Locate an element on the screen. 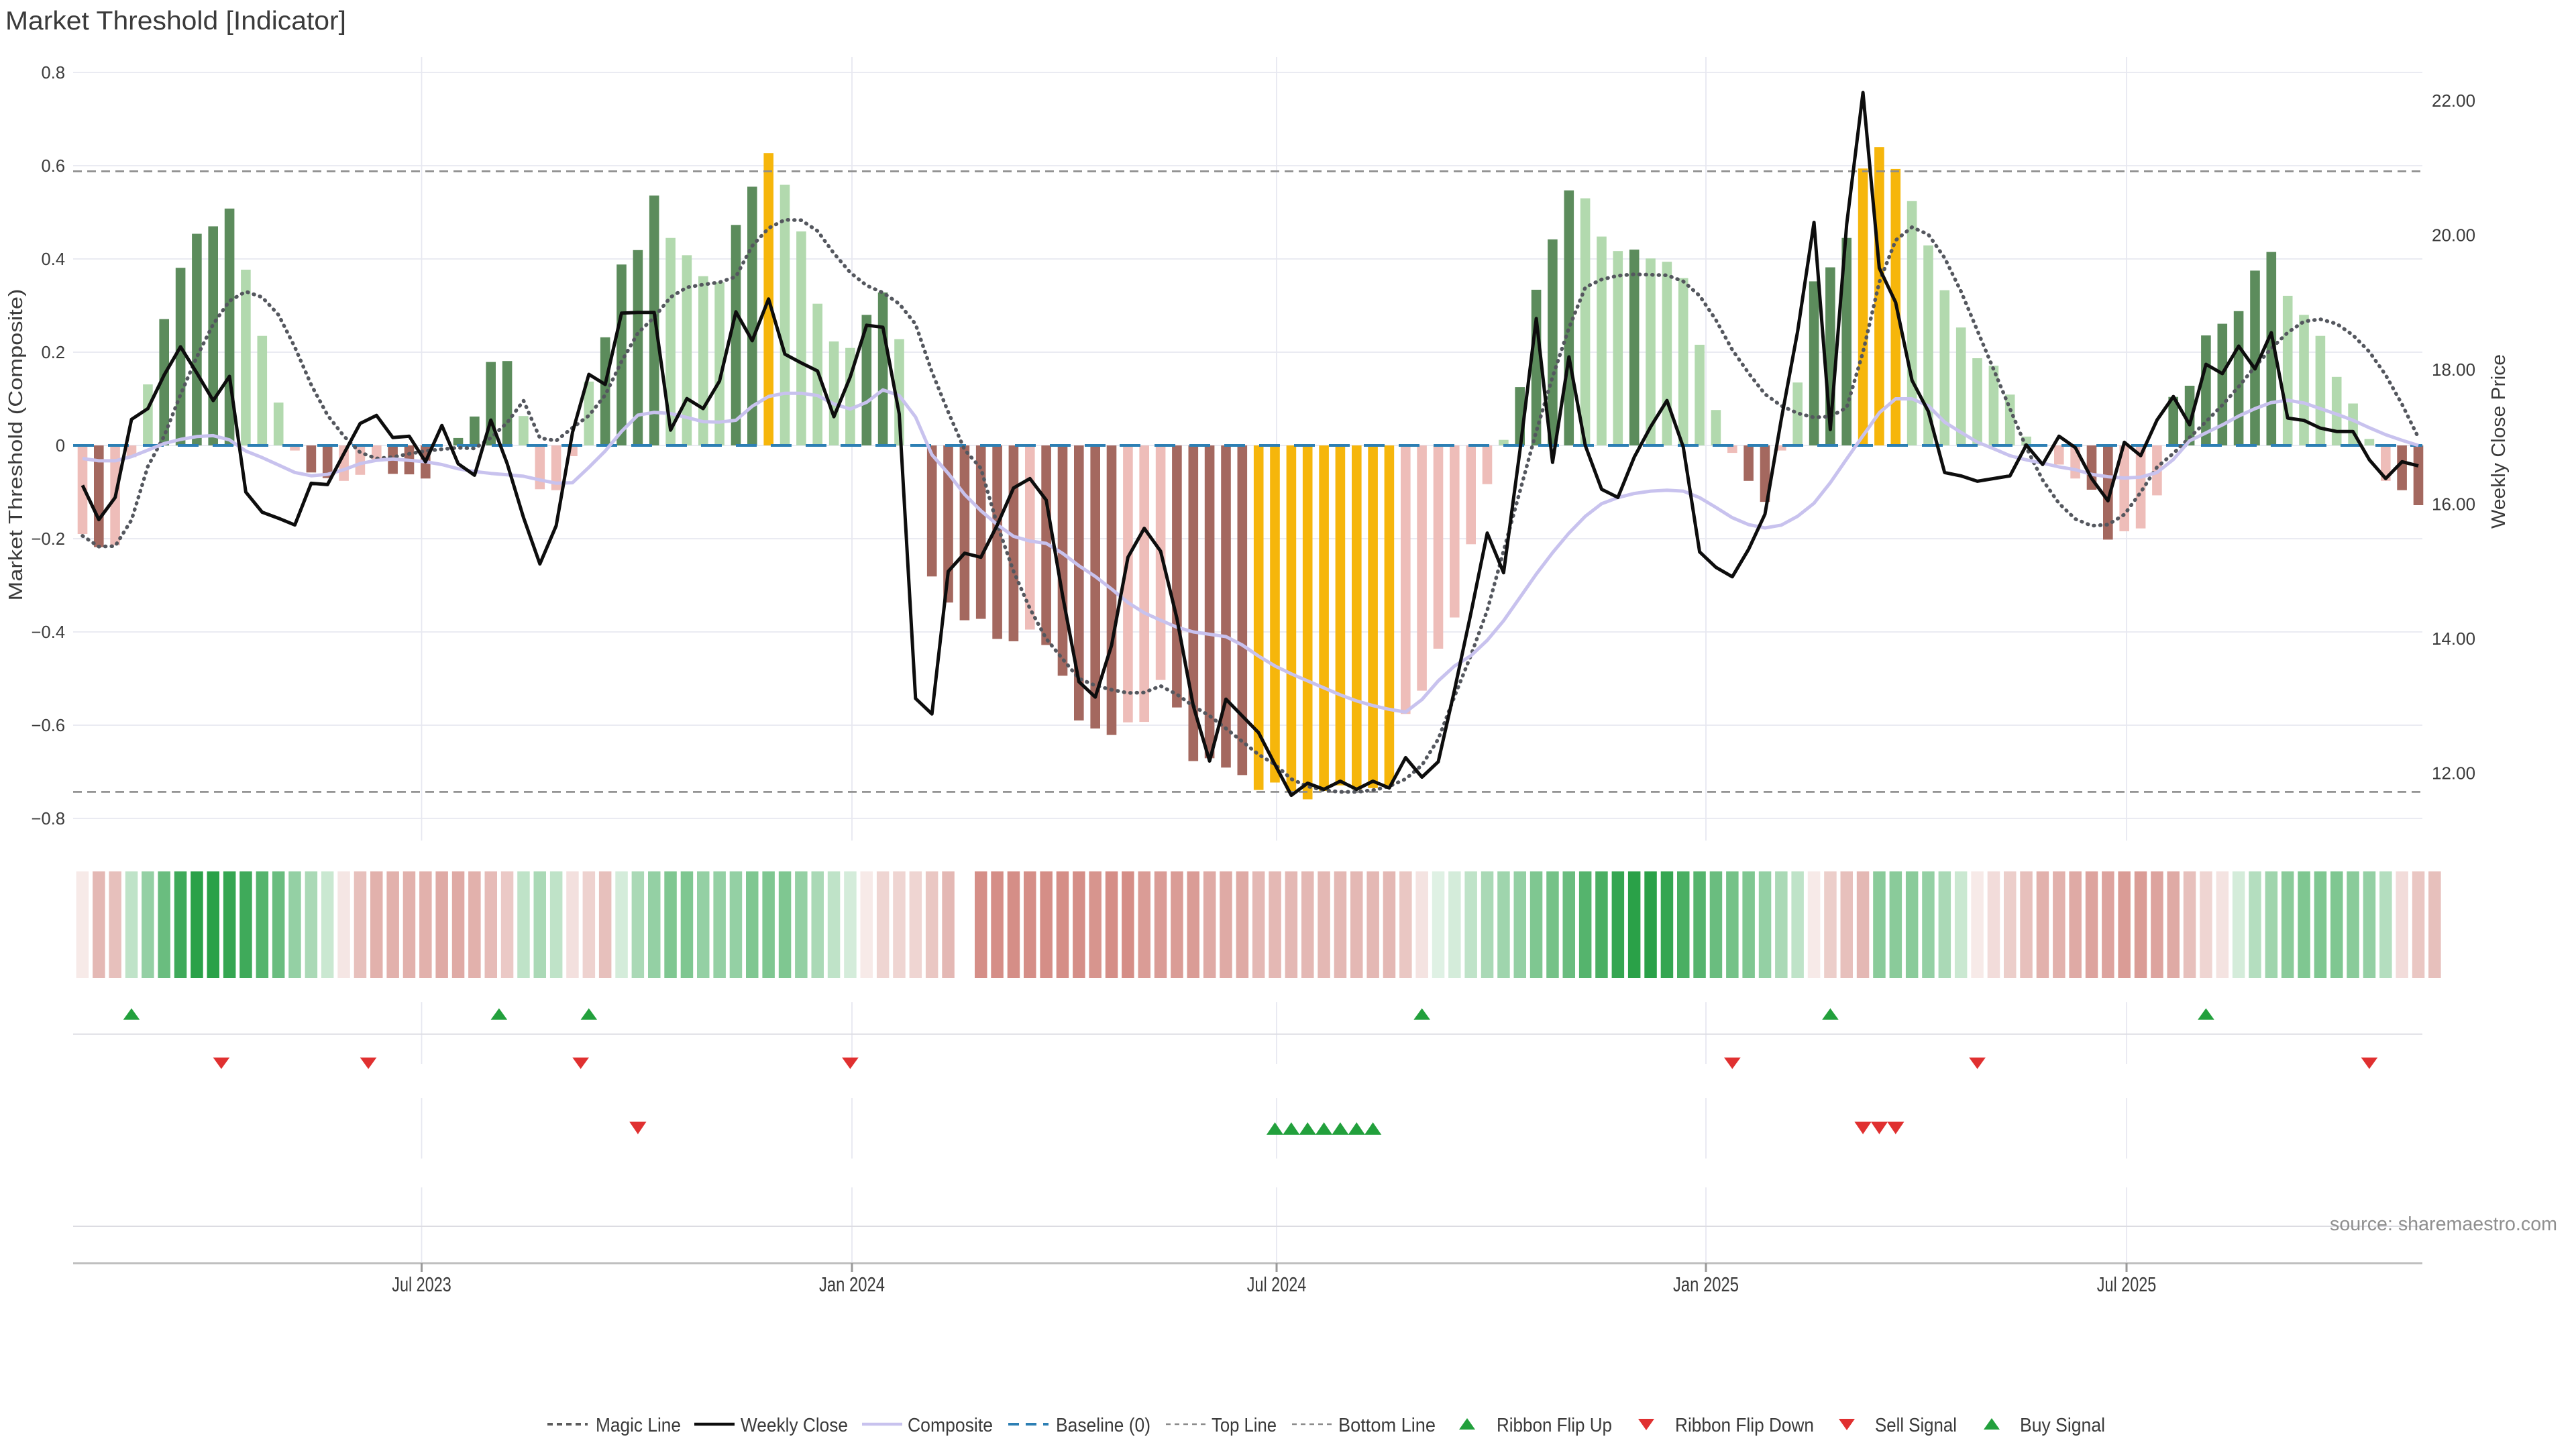 The width and height of the screenshot is (2576, 1449). svg-text: Jan 2024 is located at coordinates (852, 1284).